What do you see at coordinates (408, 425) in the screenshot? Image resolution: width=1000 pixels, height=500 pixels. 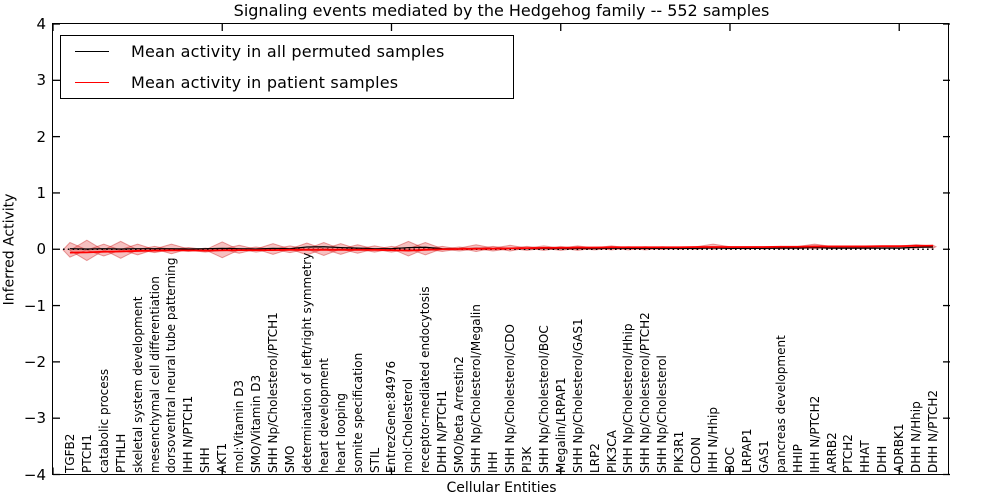 I see `x-tick-label: mol:Cholesterol` at bounding box center [408, 425].